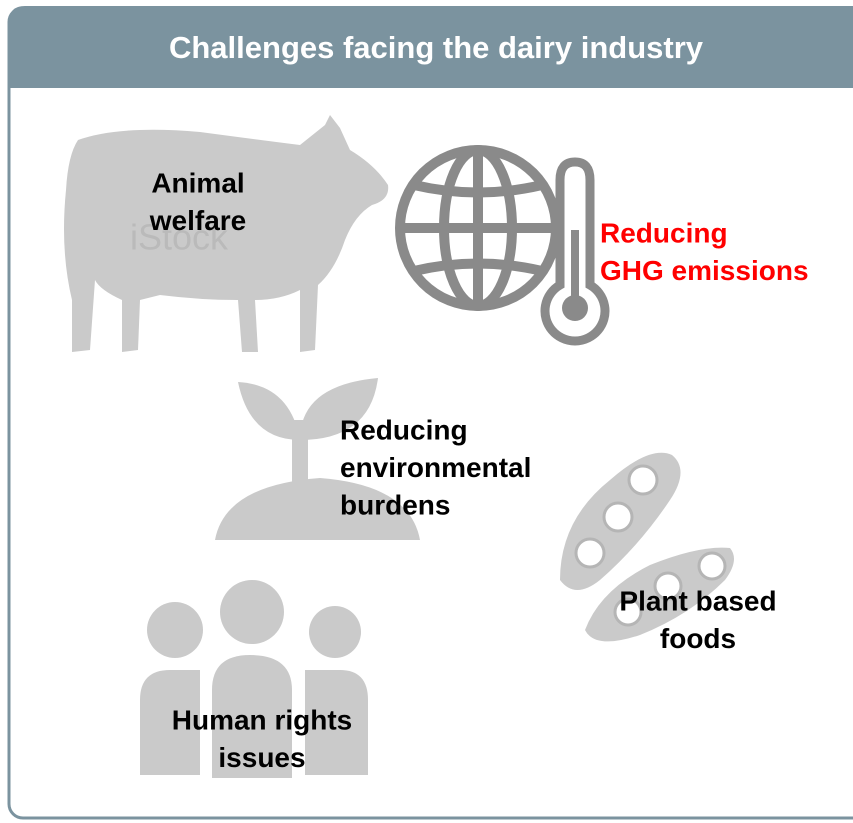 This screenshot has width=853, height=823. Describe the element at coordinates (317, 459) in the screenshot. I see `plant-icon` at that location.